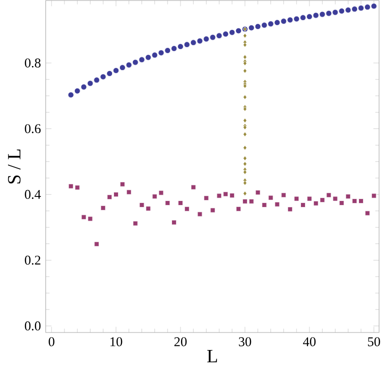  Describe the element at coordinates (32, 63) in the screenshot. I see `y-tick-label: 0.8` at that location.